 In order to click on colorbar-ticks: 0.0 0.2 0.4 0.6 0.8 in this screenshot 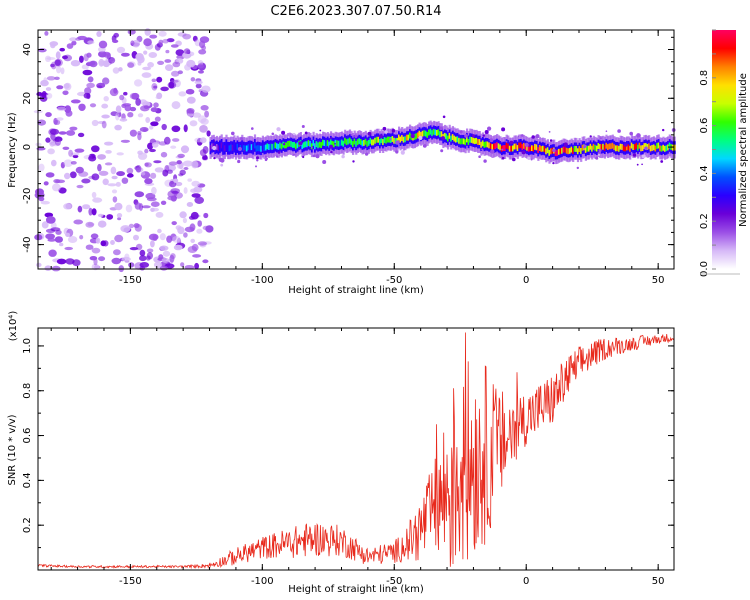, I will do `click(719, 153)`.